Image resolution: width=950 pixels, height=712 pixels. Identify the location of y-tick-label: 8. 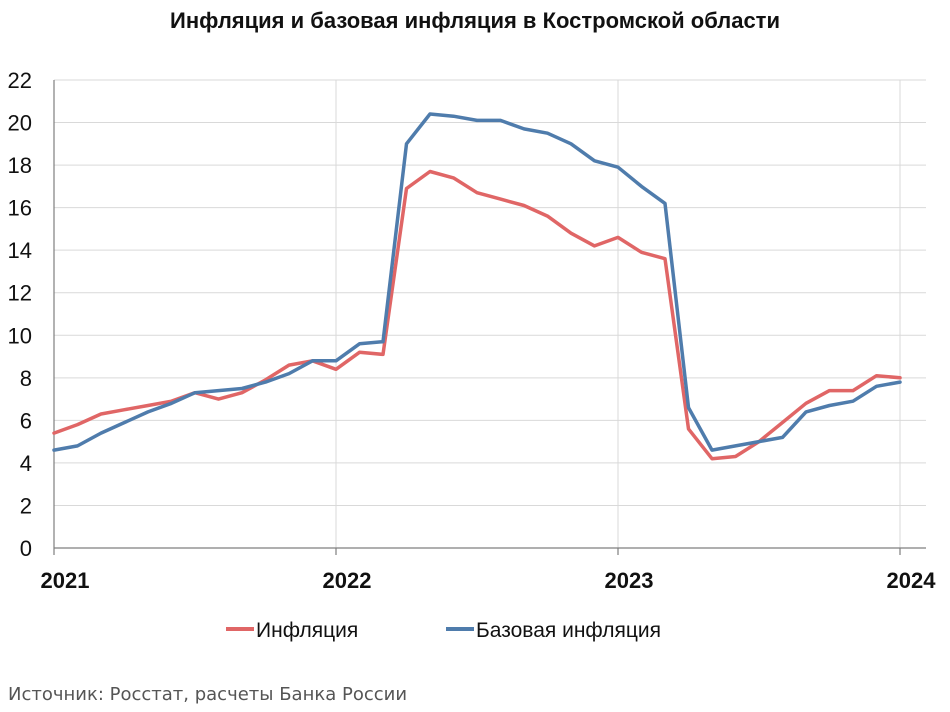
(26, 378).